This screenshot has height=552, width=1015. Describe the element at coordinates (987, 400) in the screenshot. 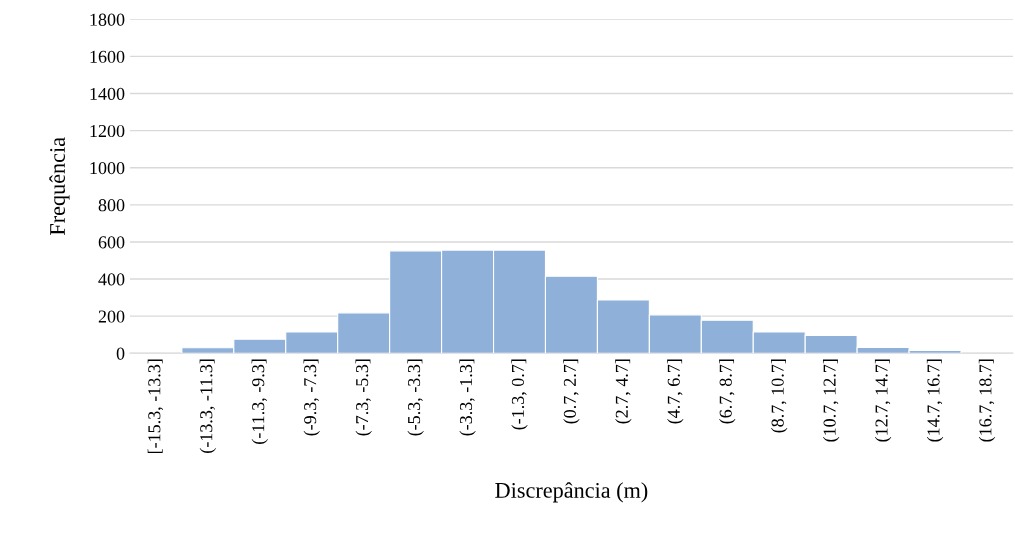

I see `x-tick-label: (16.7, 18.7]` at that location.